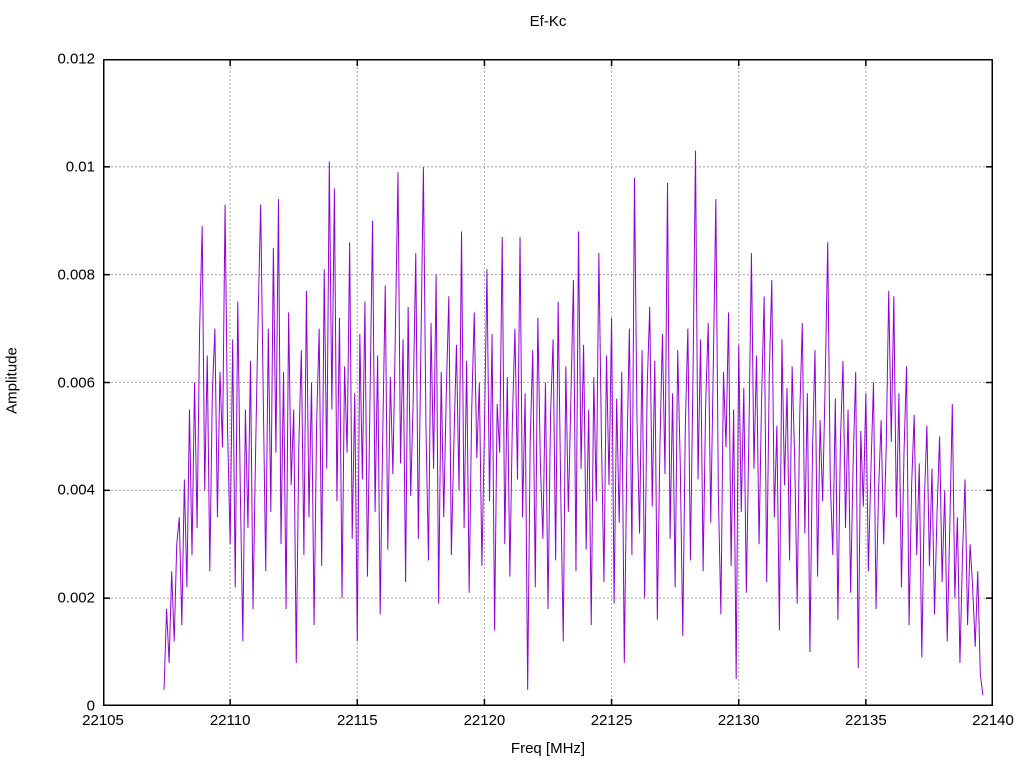 Image resolution: width=1024 pixels, height=768 pixels. What do you see at coordinates (230, 720) in the screenshot?
I see `x-tick-label: 22110` at bounding box center [230, 720].